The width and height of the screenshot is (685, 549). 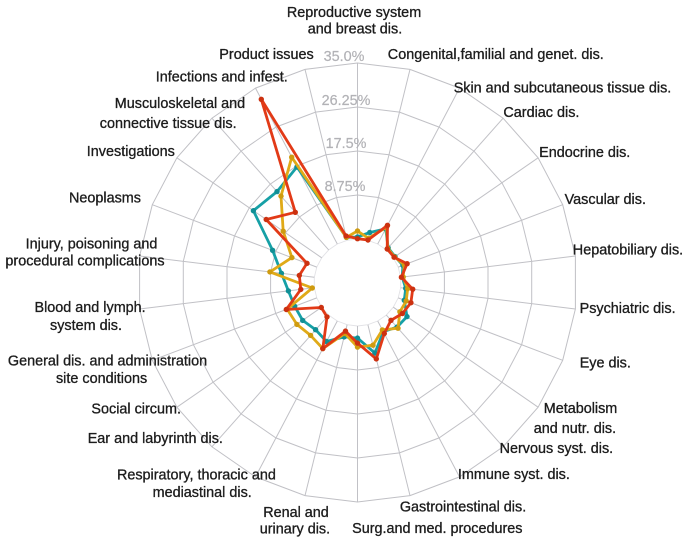 What do you see at coordinates (168, 124) in the screenshot?
I see `svg-text: connective tissue dis.` at bounding box center [168, 124].